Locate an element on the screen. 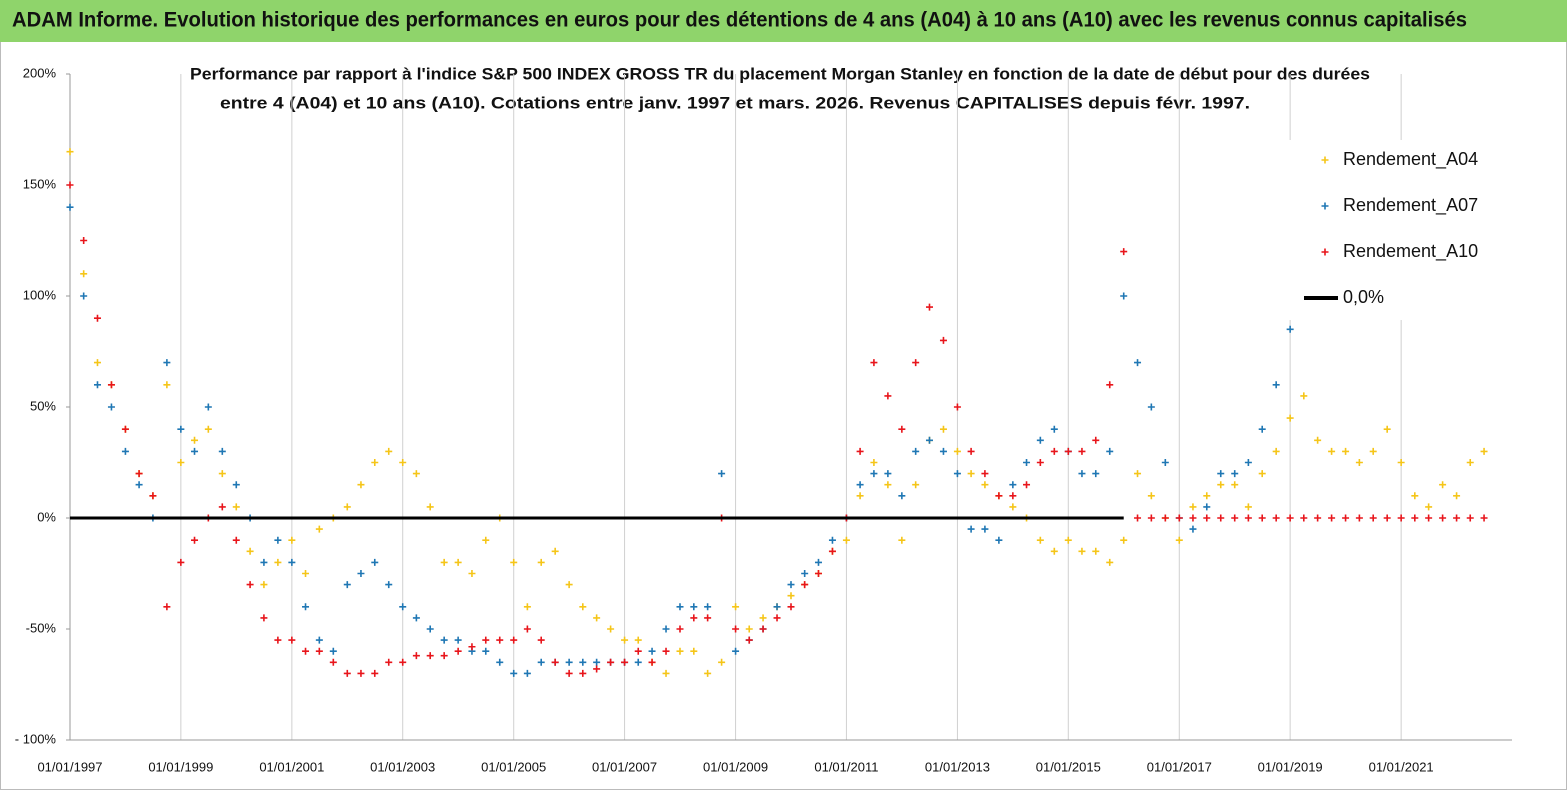 This screenshot has height=790, width=1567. legend-label: Rendement_A07 is located at coordinates (1410, 205).